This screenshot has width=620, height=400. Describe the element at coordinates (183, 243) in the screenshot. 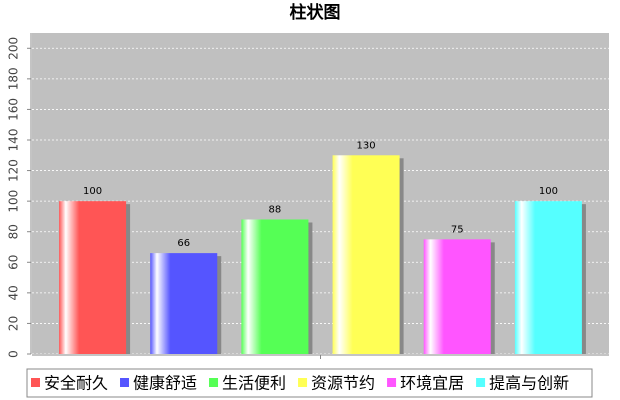

I see `value-label: 66` at that location.